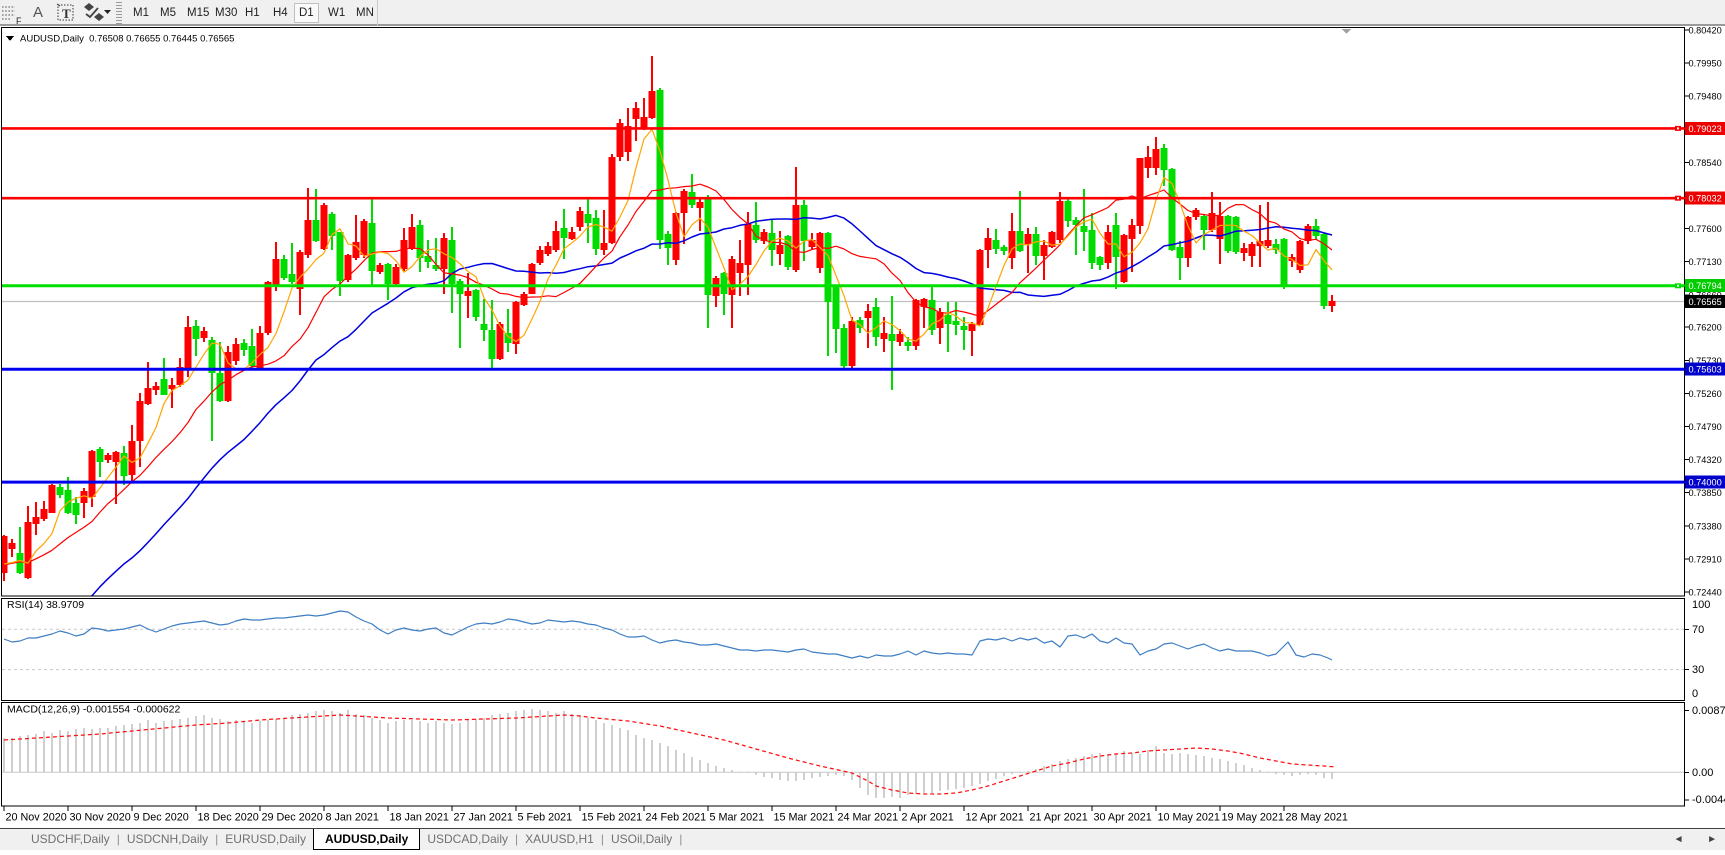  I want to click on svg-text: 0, so click(1695, 694).